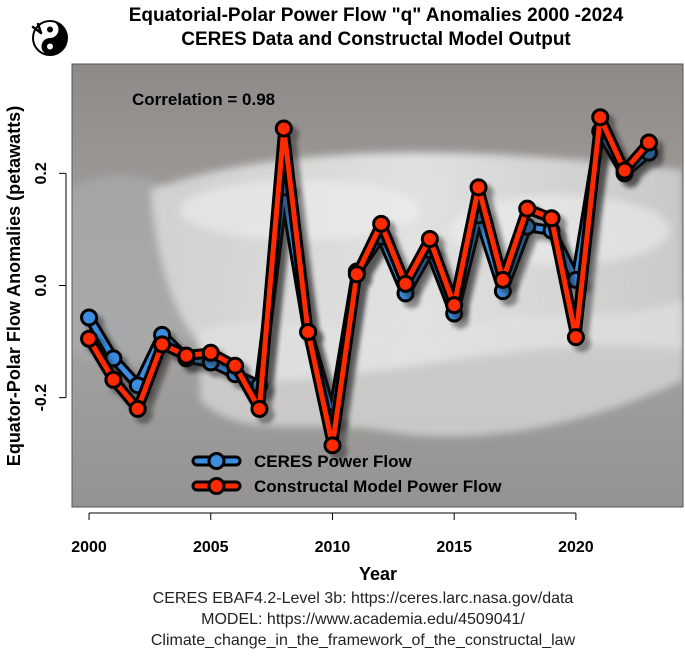  I want to click on legend-item-ceres: CERES Power Flow, so click(302, 461).